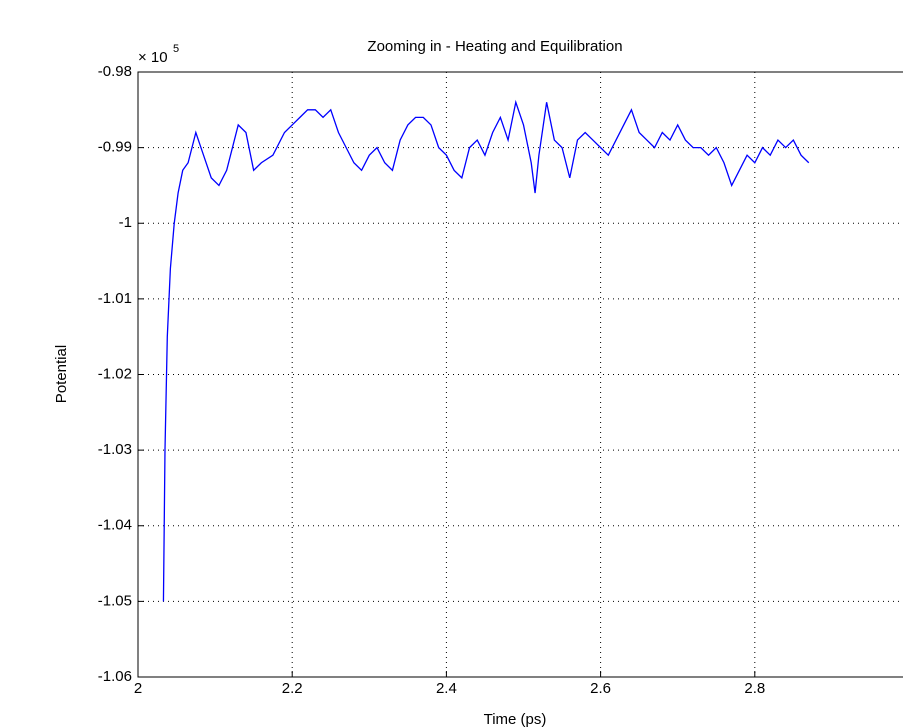 The width and height of the screenshot is (903, 728). Describe the element at coordinates (754, 688) in the screenshot. I see `x-tick-label: 2.8` at that location.